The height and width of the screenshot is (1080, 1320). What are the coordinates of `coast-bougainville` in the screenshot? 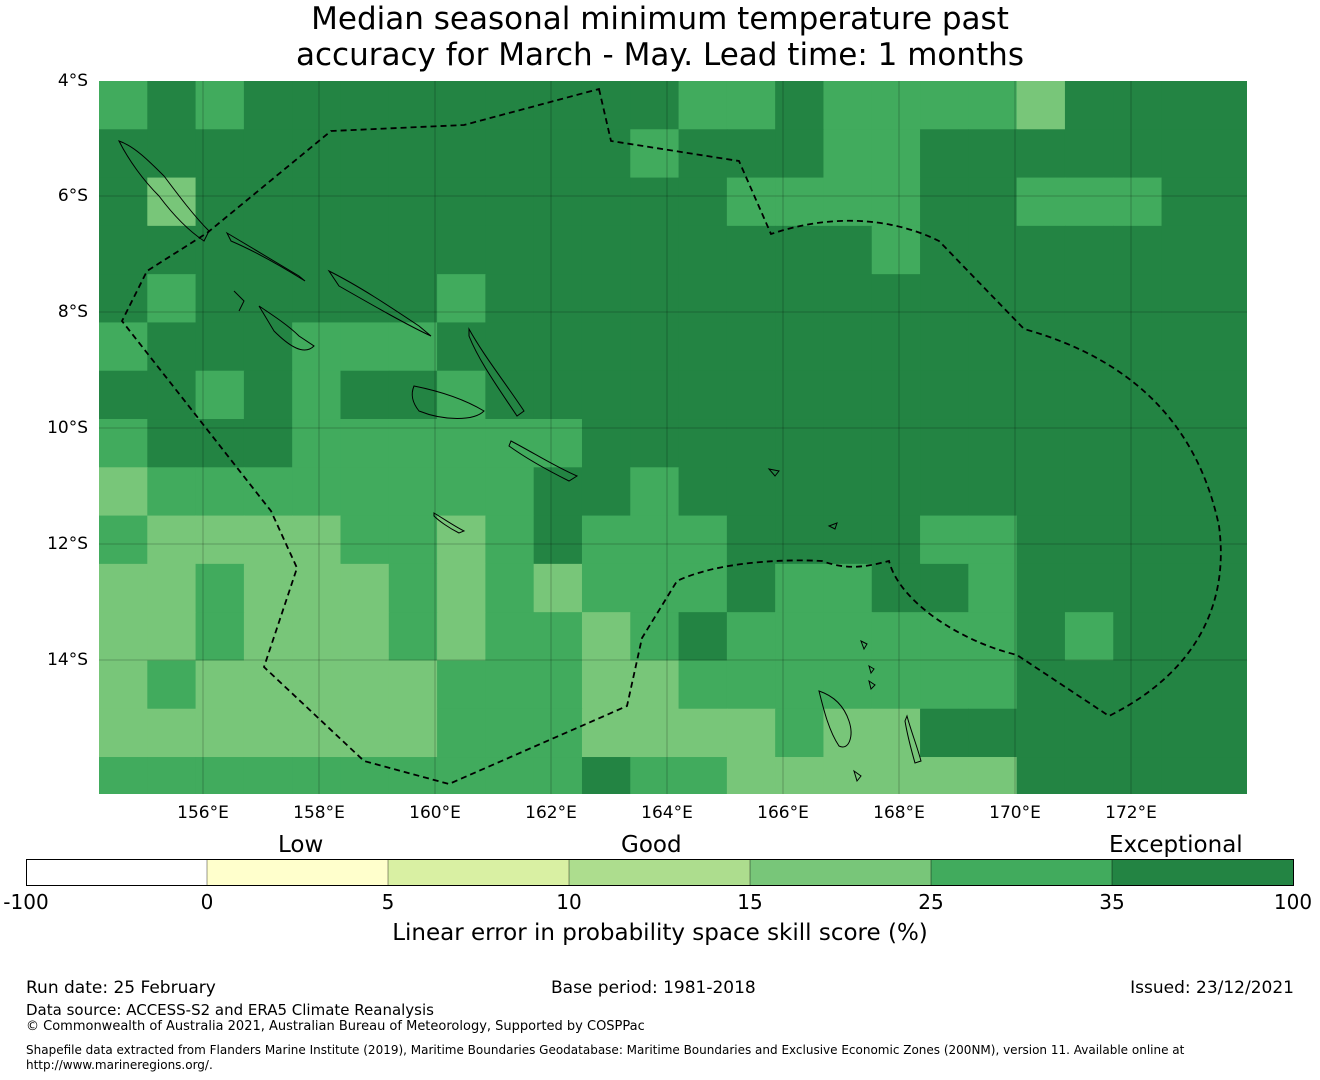 It's located at (164, 191).